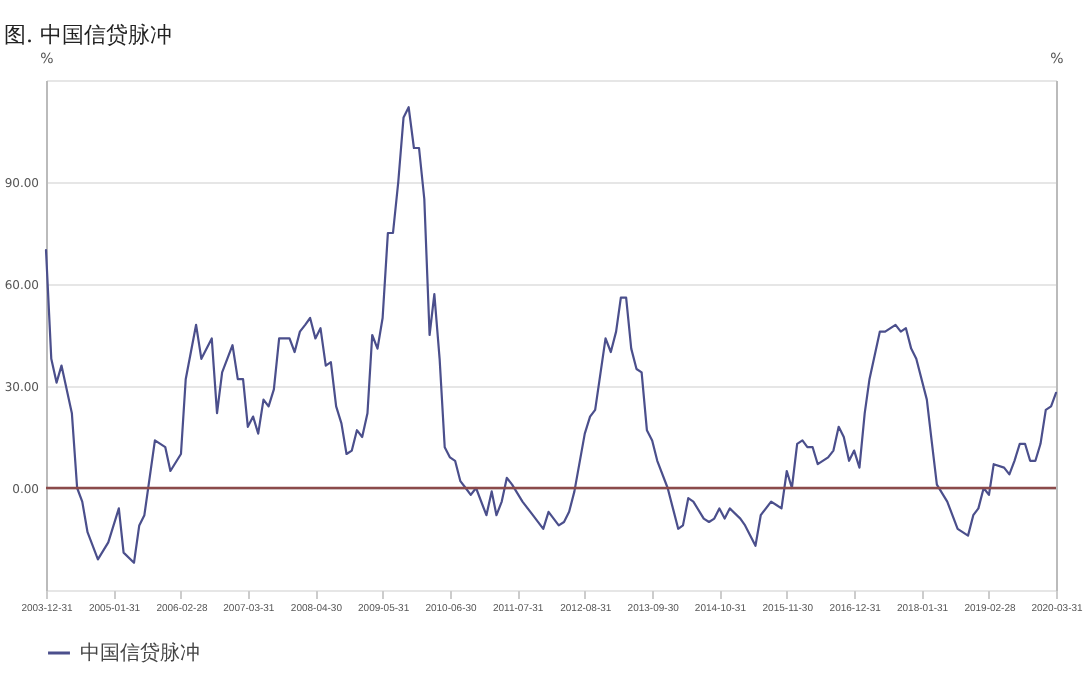 Image resolution: width=1088 pixels, height=698 pixels. I want to click on legend-label: 中国信贷脉冲, so click(140, 653).